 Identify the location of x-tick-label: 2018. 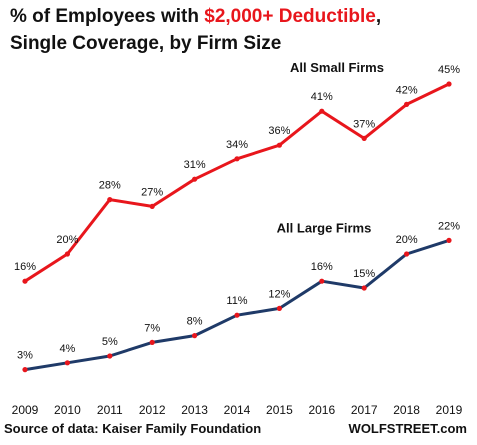
(406, 410).